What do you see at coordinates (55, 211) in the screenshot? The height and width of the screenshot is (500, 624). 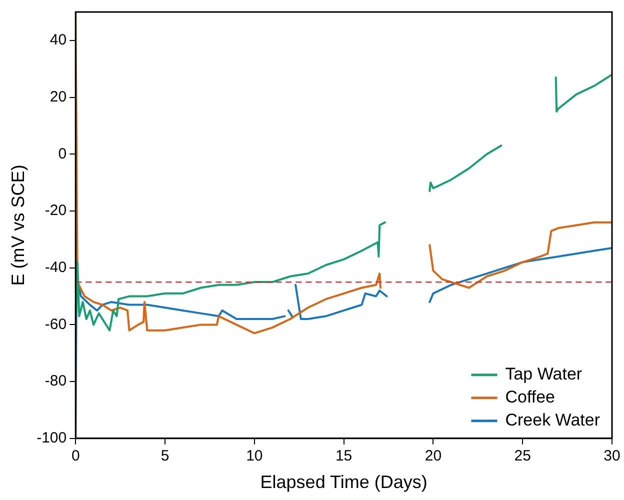 I see `y-tick-label: -20` at bounding box center [55, 211].